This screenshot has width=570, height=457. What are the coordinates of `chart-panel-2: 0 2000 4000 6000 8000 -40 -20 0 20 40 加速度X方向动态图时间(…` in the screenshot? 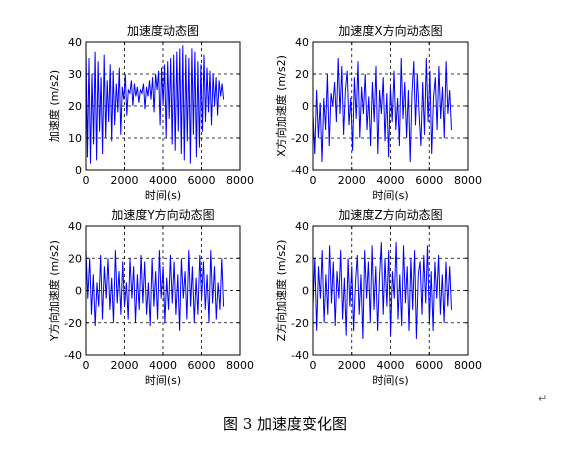 It's located at (378, 112).